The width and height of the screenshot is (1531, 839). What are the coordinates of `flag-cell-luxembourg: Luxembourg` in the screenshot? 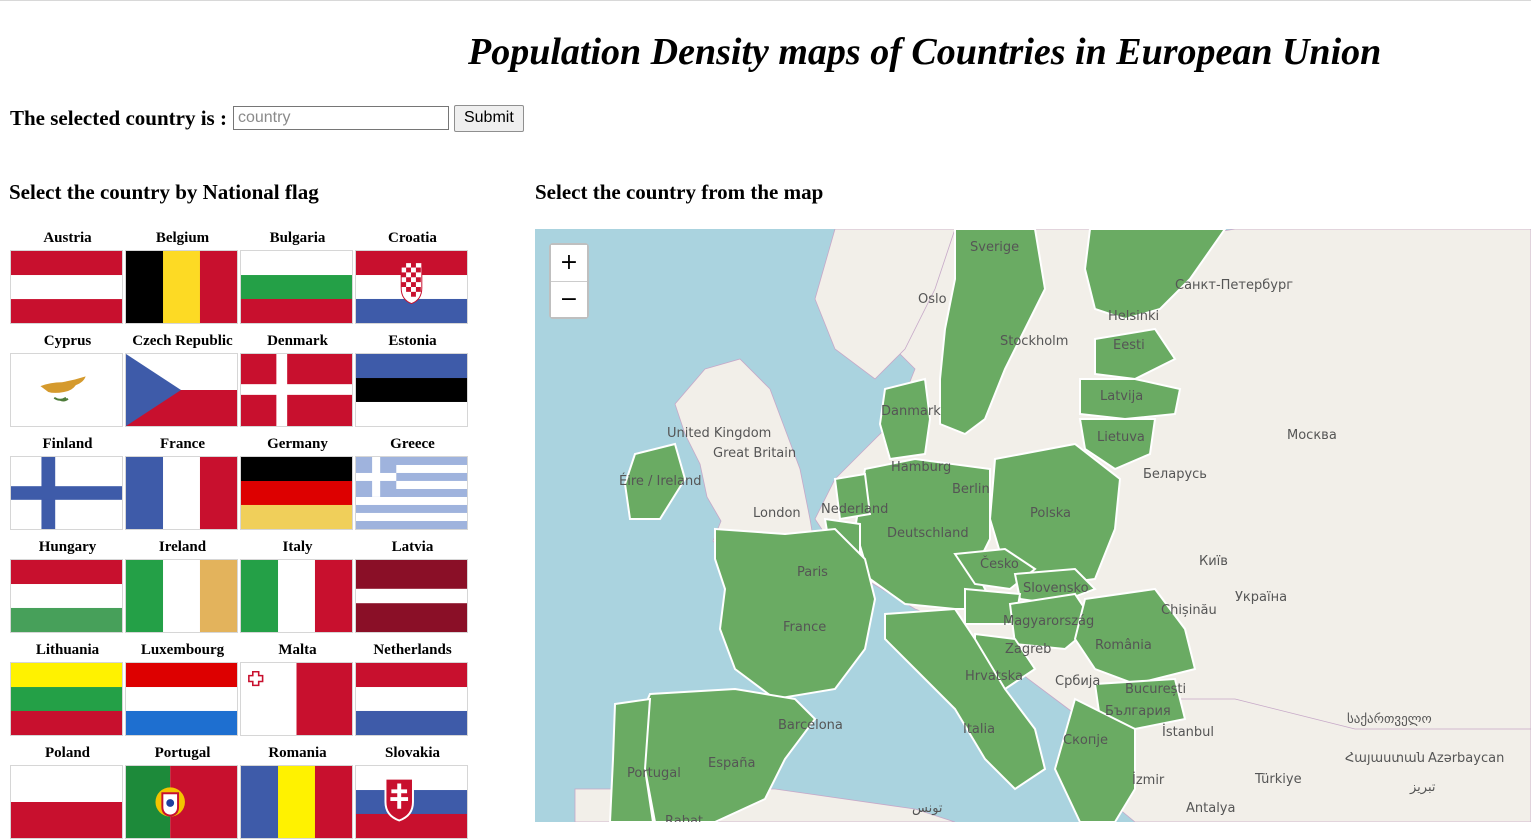 It's located at (182, 688).